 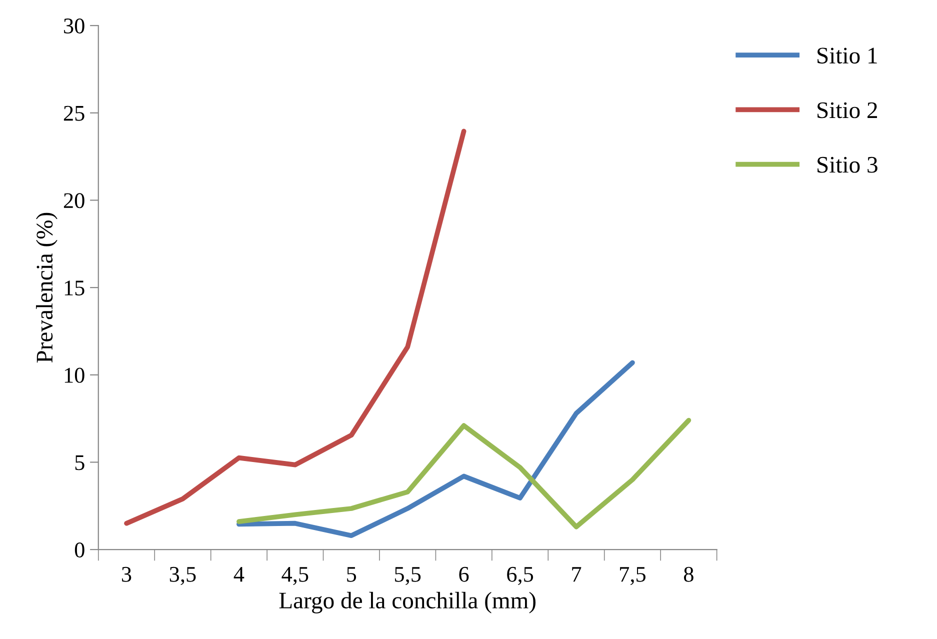 I want to click on y-tick-label: 0, so click(x=79, y=550).